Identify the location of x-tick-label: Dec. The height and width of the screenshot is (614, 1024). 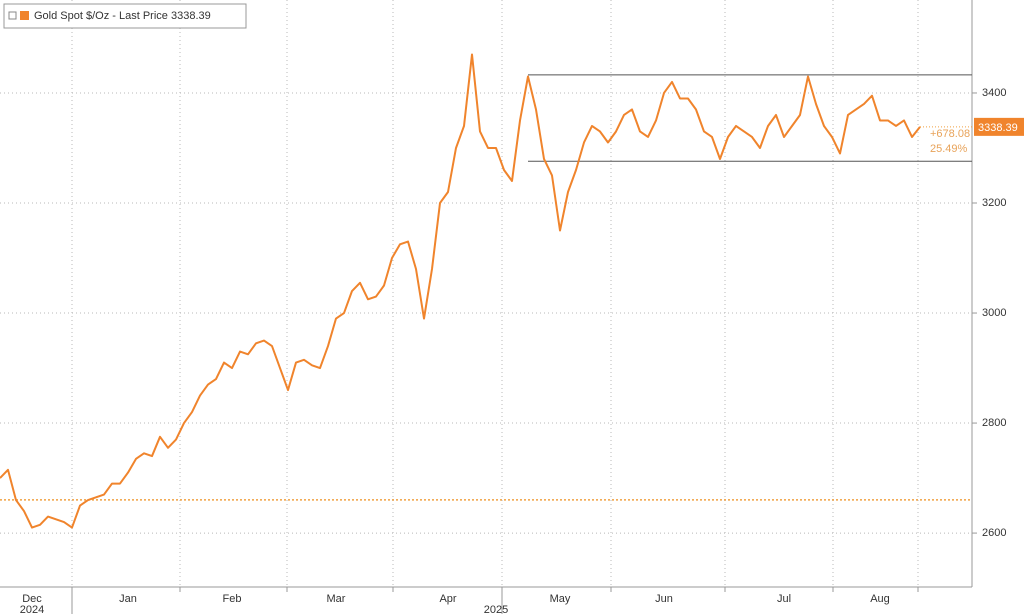
(32, 599).